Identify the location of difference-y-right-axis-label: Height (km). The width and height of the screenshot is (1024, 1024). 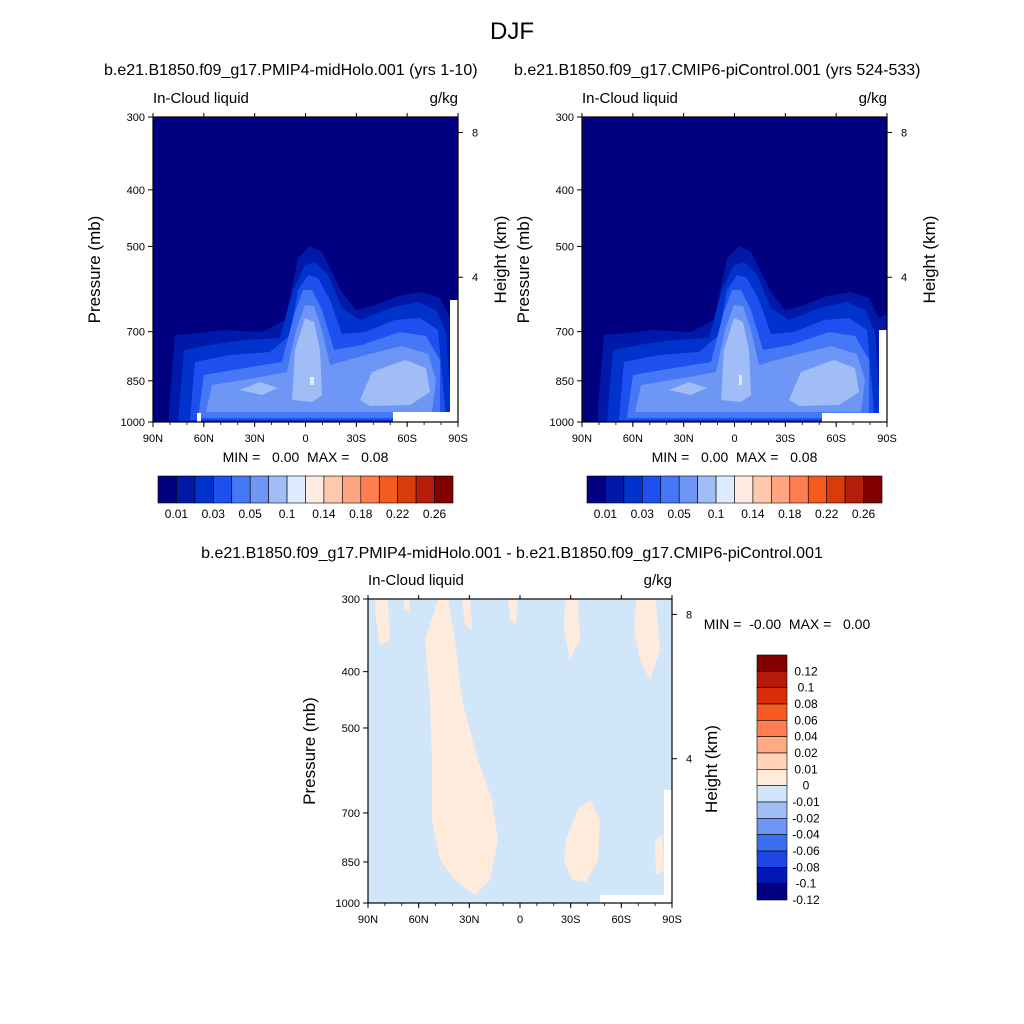
(711, 769).